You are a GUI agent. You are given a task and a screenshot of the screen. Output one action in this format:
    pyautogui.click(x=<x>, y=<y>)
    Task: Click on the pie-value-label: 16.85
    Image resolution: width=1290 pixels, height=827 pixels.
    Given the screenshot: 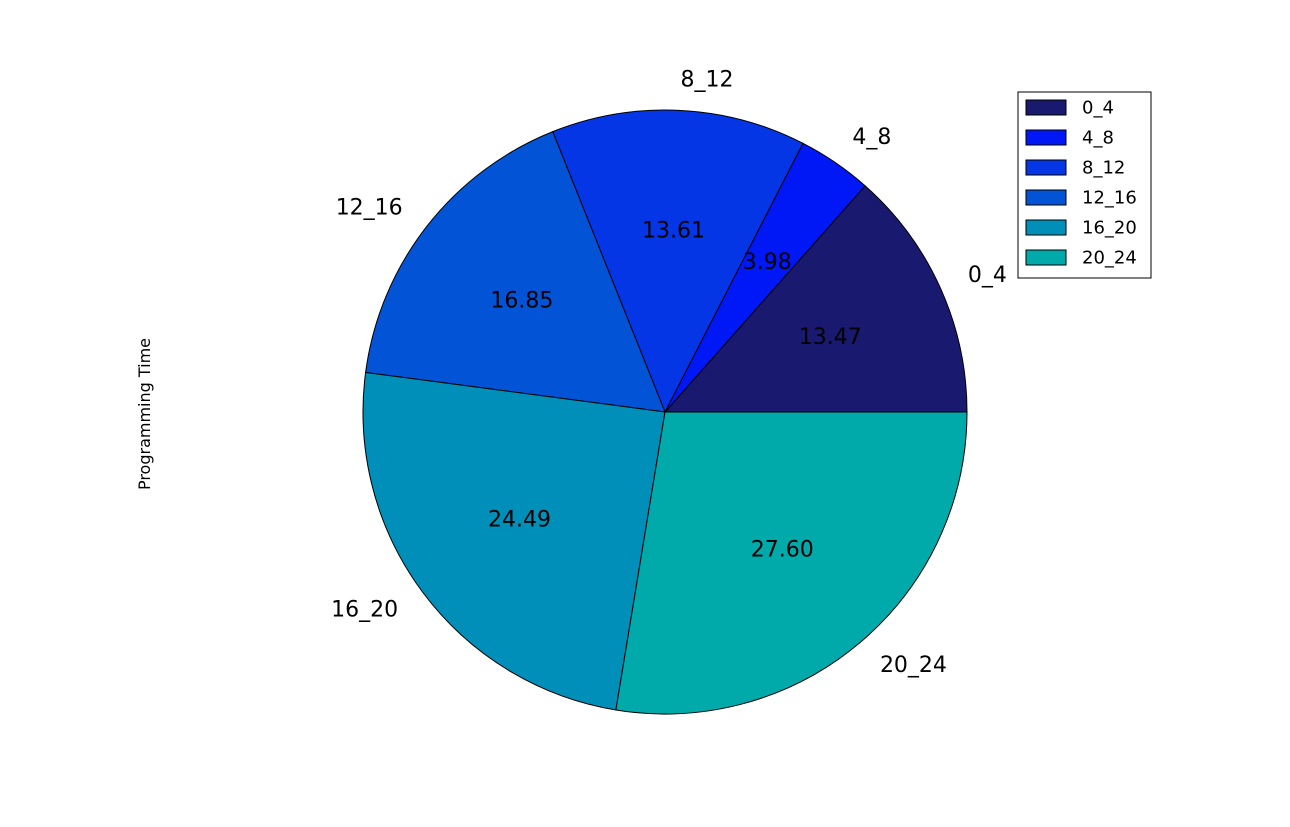 What is the action you would take?
    pyautogui.click(x=521, y=300)
    